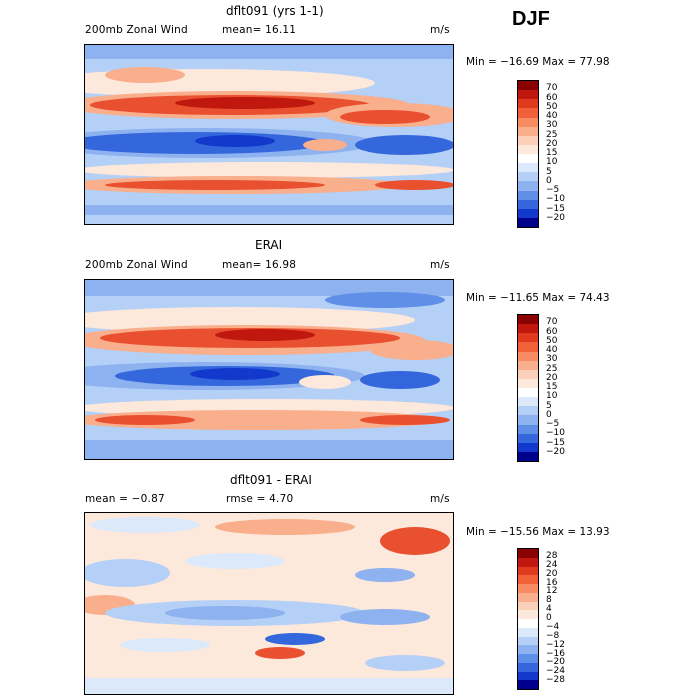 The width and height of the screenshot is (700, 700). I want to click on panel-2-colorbar, so click(528, 388).